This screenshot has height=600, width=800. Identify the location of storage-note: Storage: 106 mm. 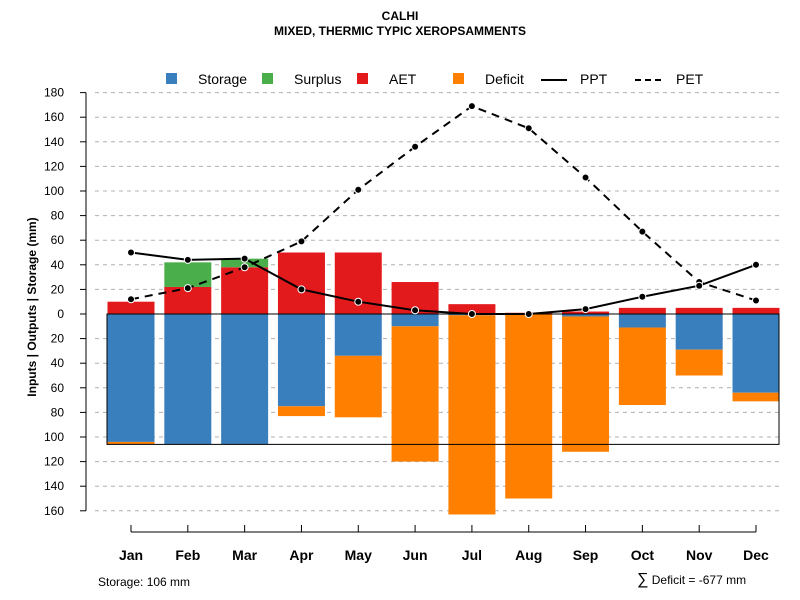
(144, 582).